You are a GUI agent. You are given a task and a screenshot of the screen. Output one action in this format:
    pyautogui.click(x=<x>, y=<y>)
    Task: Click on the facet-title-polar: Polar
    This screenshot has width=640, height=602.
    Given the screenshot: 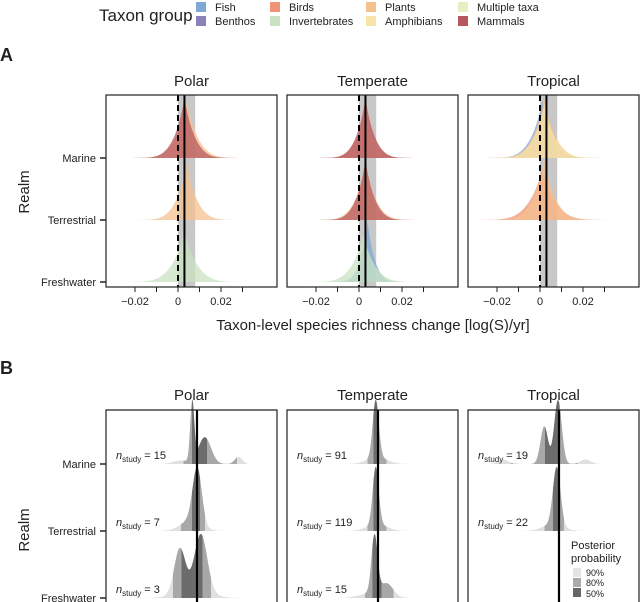 What is the action you would take?
    pyautogui.click(x=191, y=81)
    